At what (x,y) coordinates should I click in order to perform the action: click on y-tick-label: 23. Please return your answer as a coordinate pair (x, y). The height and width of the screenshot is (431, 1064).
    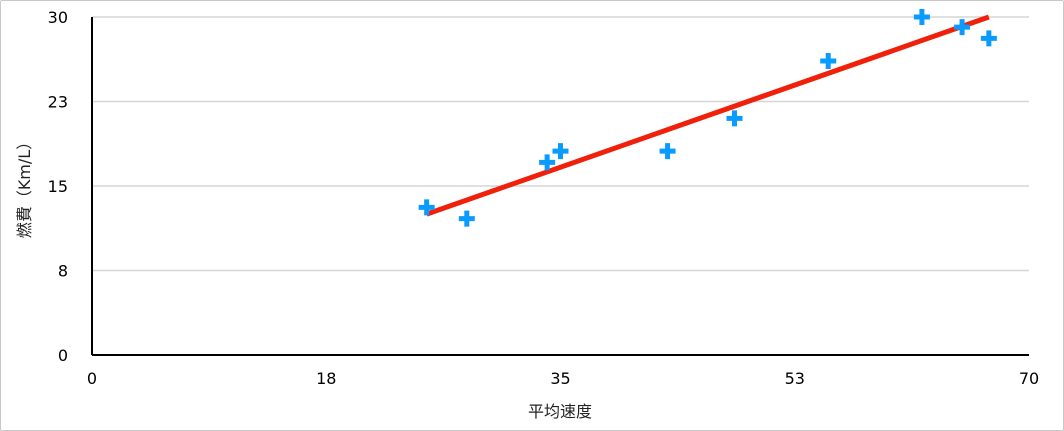
    Looking at the image, I should click on (58, 102).